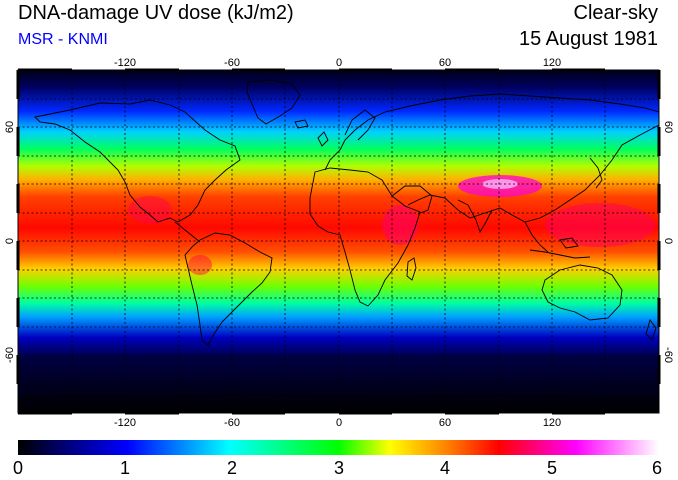 This screenshot has height=480, width=678. What do you see at coordinates (657, 468) in the screenshot?
I see `colorbar-tick-label: 6` at bounding box center [657, 468].